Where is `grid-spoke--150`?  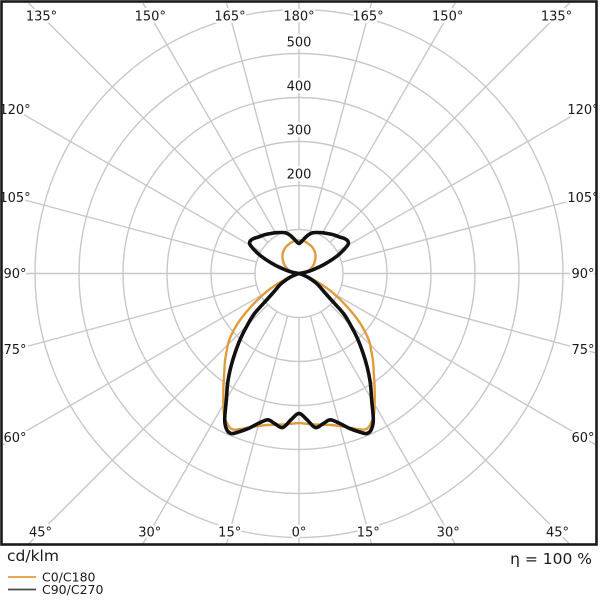 grid-spoke--150 is located at coordinates (210, 119).